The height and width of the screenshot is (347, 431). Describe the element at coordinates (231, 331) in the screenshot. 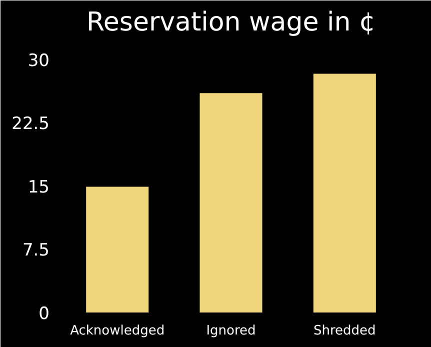

I see `x-tick-label: Ignored` at that location.